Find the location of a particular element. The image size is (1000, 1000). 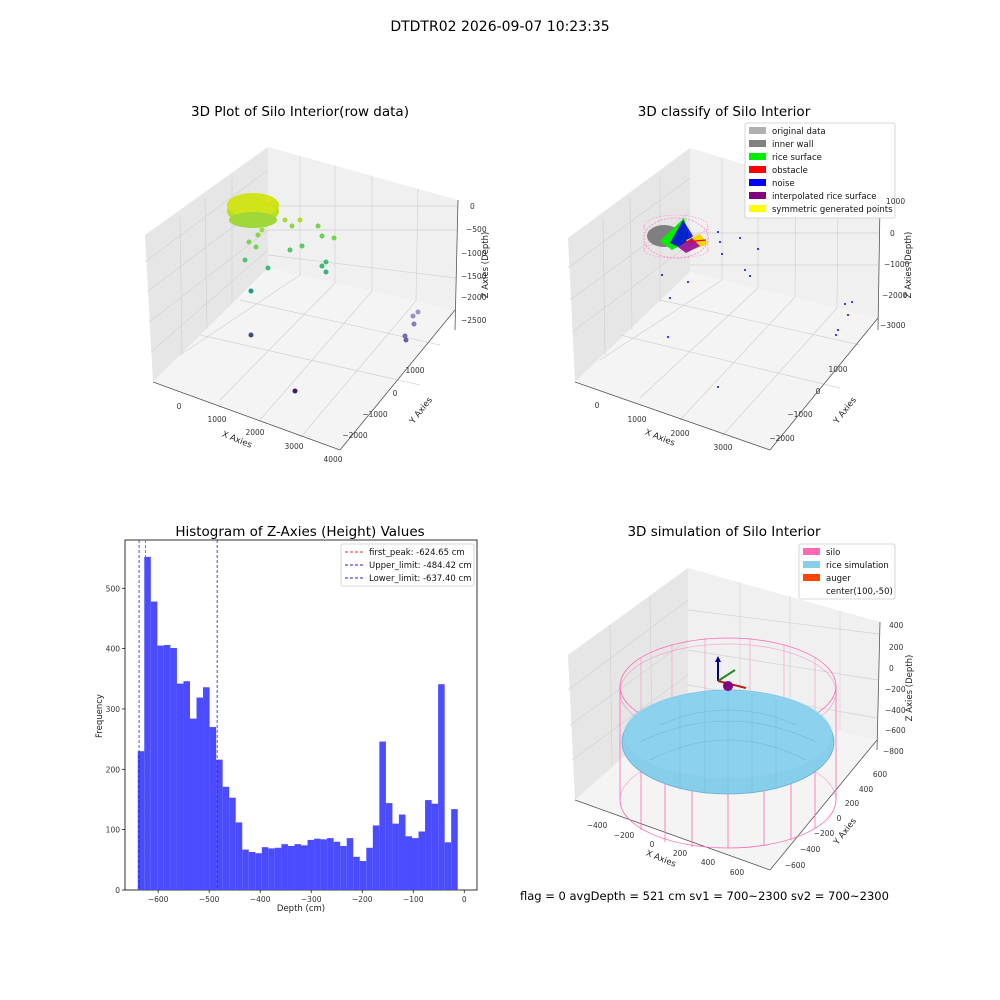

y-tick: 500 is located at coordinates (113, 588).